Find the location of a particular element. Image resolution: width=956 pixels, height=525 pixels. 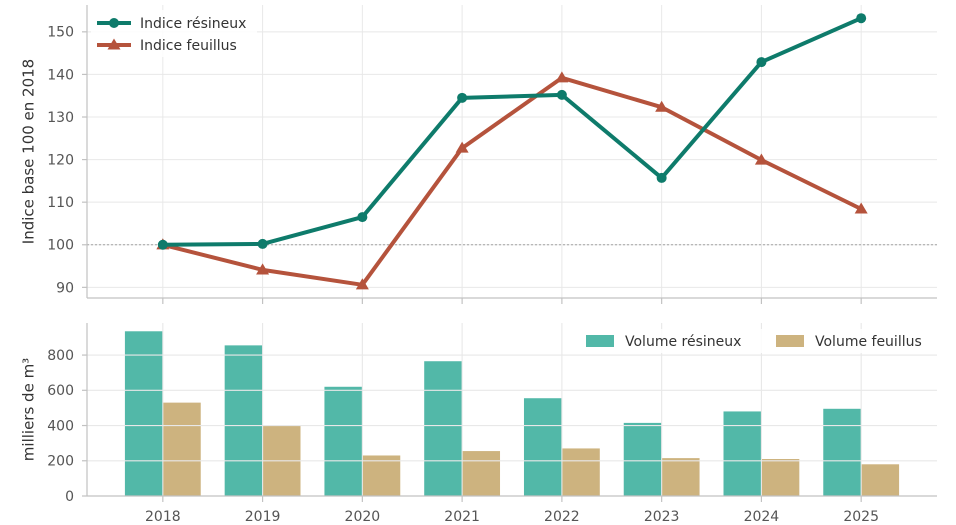

y-tick-label: 400 is located at coordinates (60, 426).